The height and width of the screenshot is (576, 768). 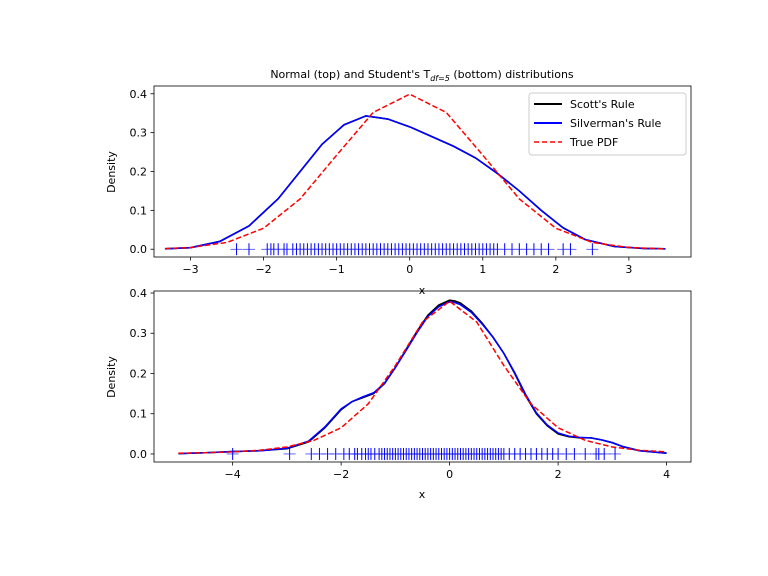 I want to click on legend: Scott's Rule Silverman's Rule True PDF, so click(x=607, y=124).